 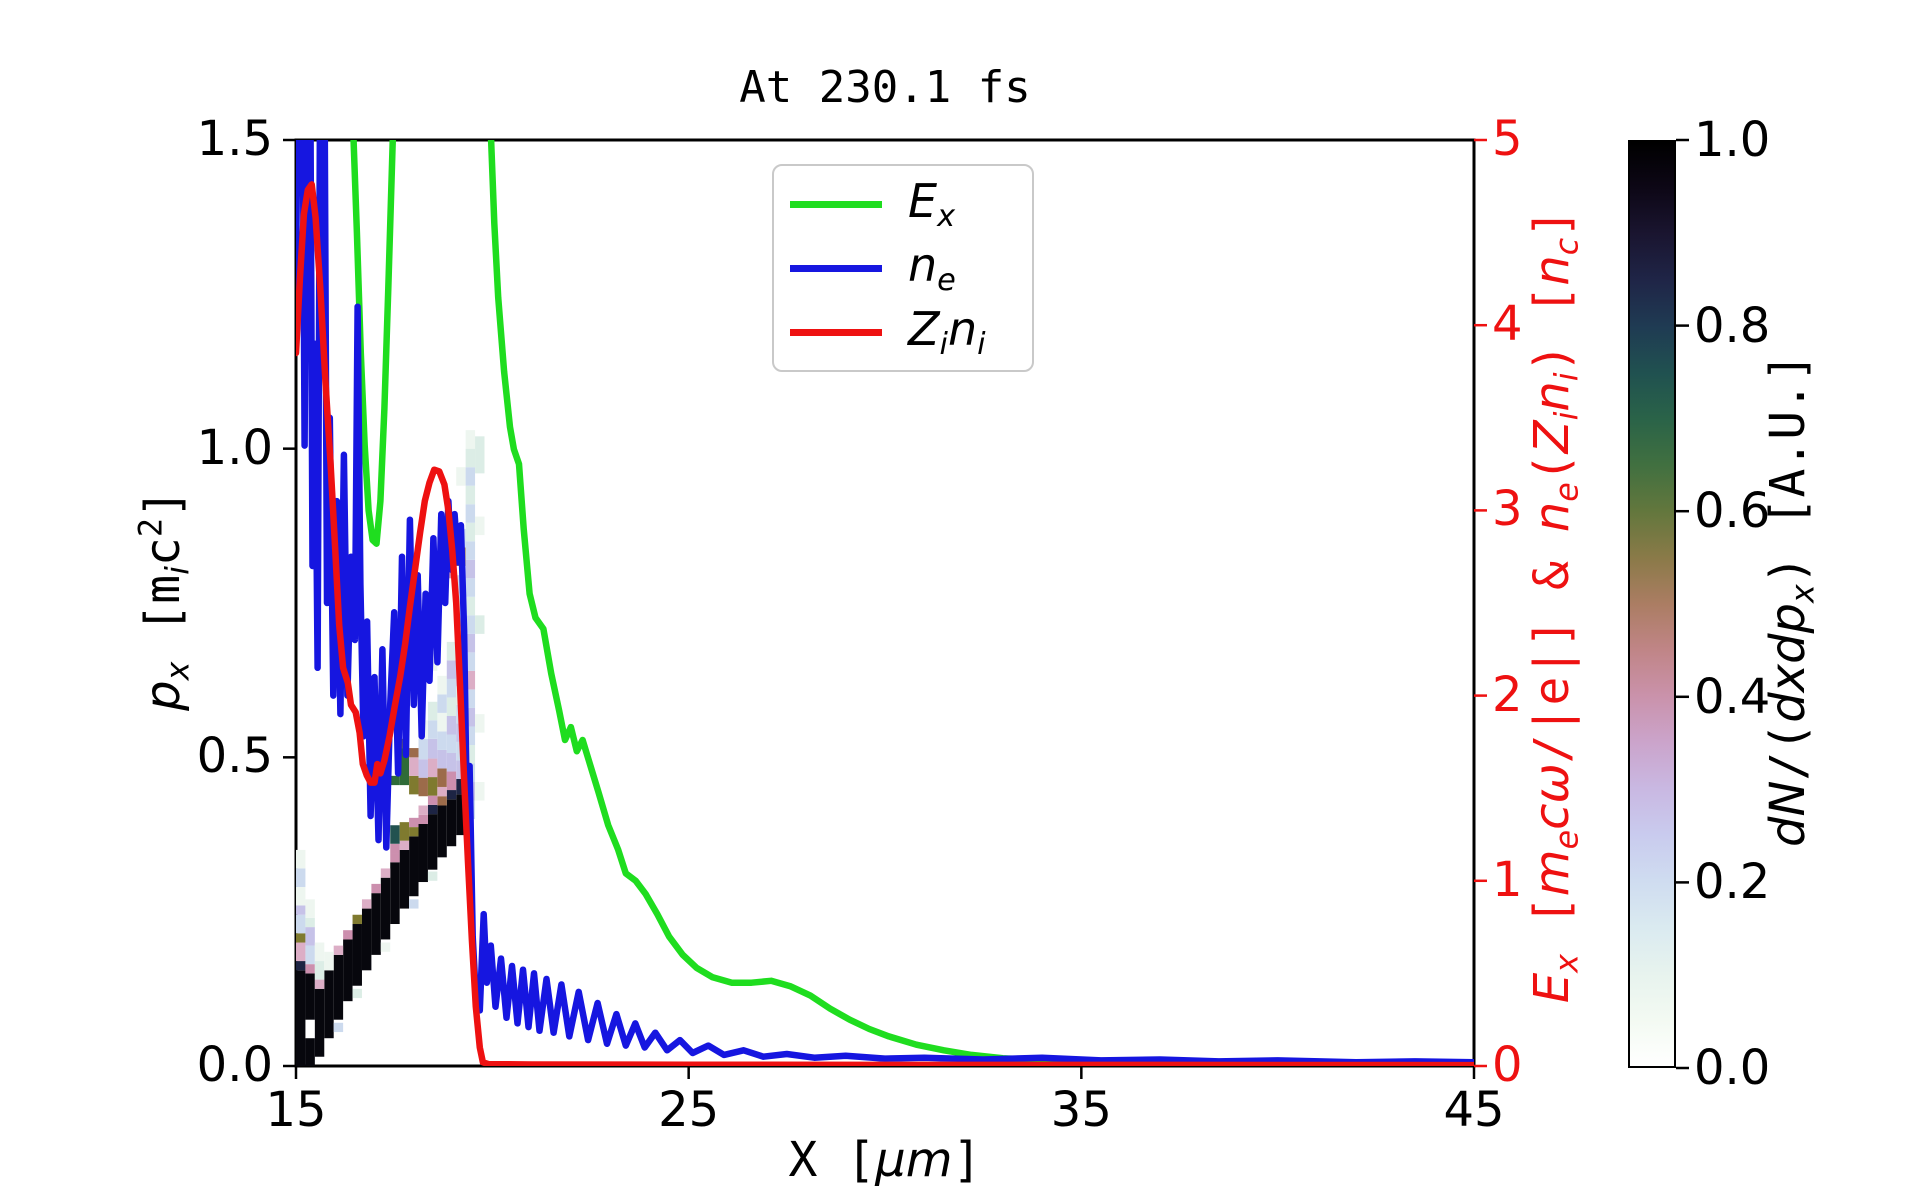 What do you see at coordinates (1507, 694) in the screenshot?
I see `right-tick-label: 2` at bounding box center [1507, 694].